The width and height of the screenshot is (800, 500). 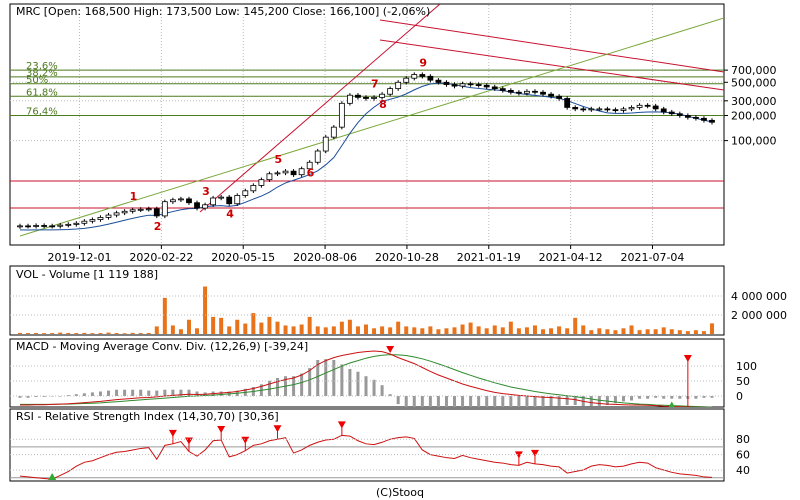 I want to click on rsi-buy-marker, so click(x=52, y=476).